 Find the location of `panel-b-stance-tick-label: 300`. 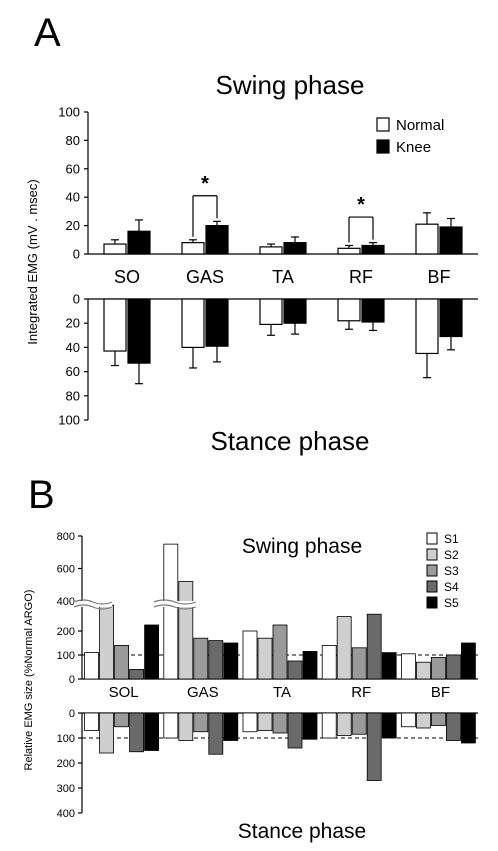

panel-b-stance-tick-label: 300 is located at coordinates (66, 789).